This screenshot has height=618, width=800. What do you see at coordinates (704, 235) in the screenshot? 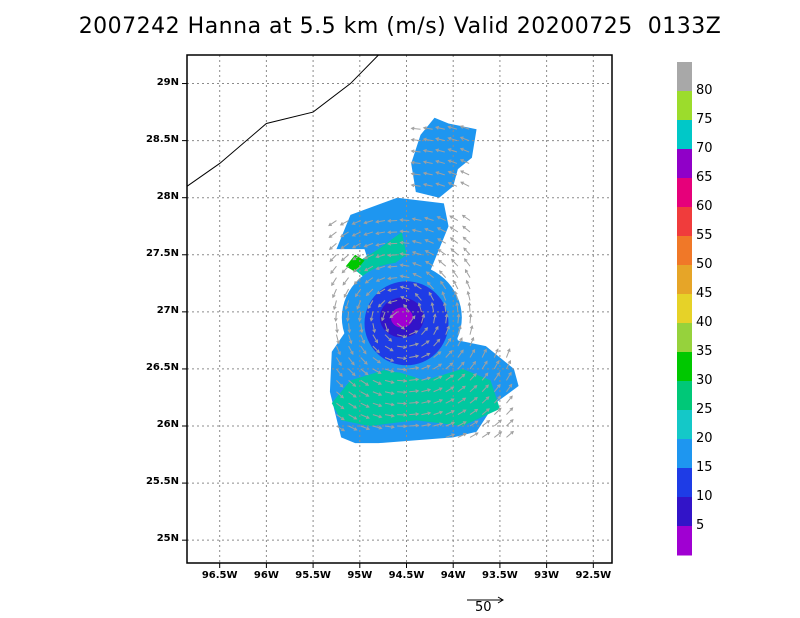
I see `colorbar-label: 55` at bounding box center [704, 235].